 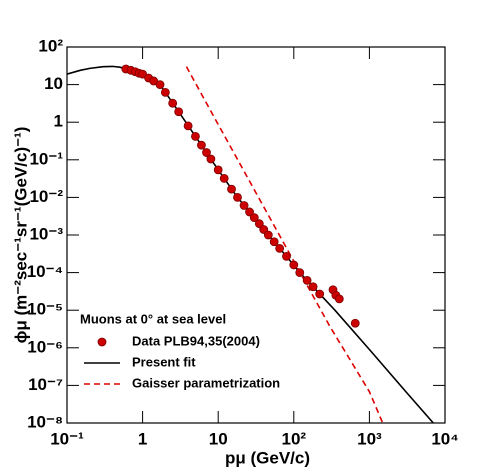 I want to click on y-tick-label: 10⁻⁷, so click(x=45, y=384).